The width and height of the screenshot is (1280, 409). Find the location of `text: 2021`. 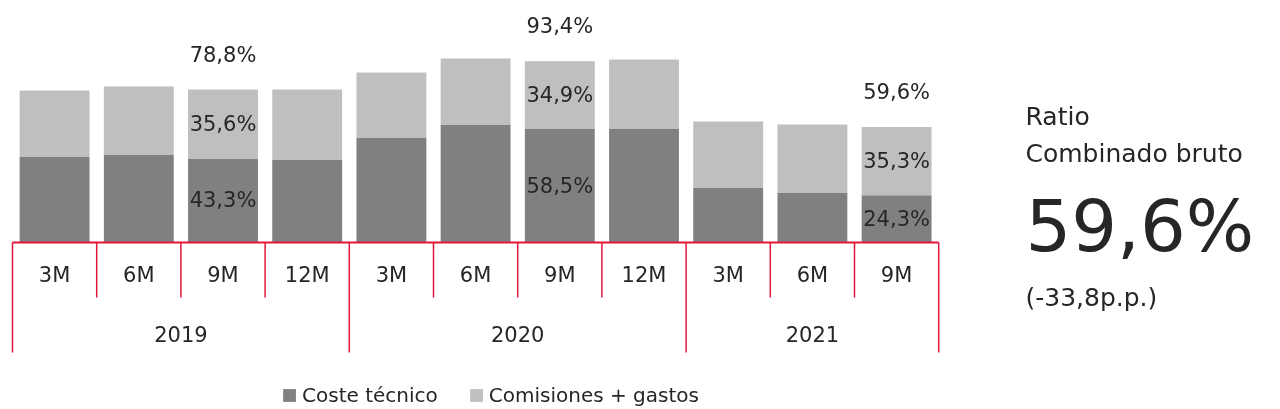

text: 2021 is located at coordinates (812, 334).